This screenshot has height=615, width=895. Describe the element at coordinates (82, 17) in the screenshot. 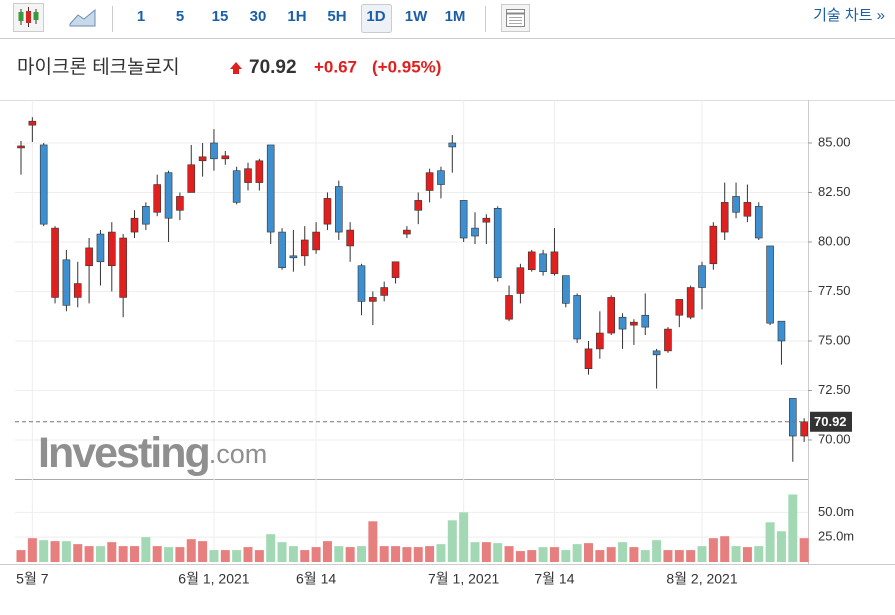

I see `line-icon` at that location.